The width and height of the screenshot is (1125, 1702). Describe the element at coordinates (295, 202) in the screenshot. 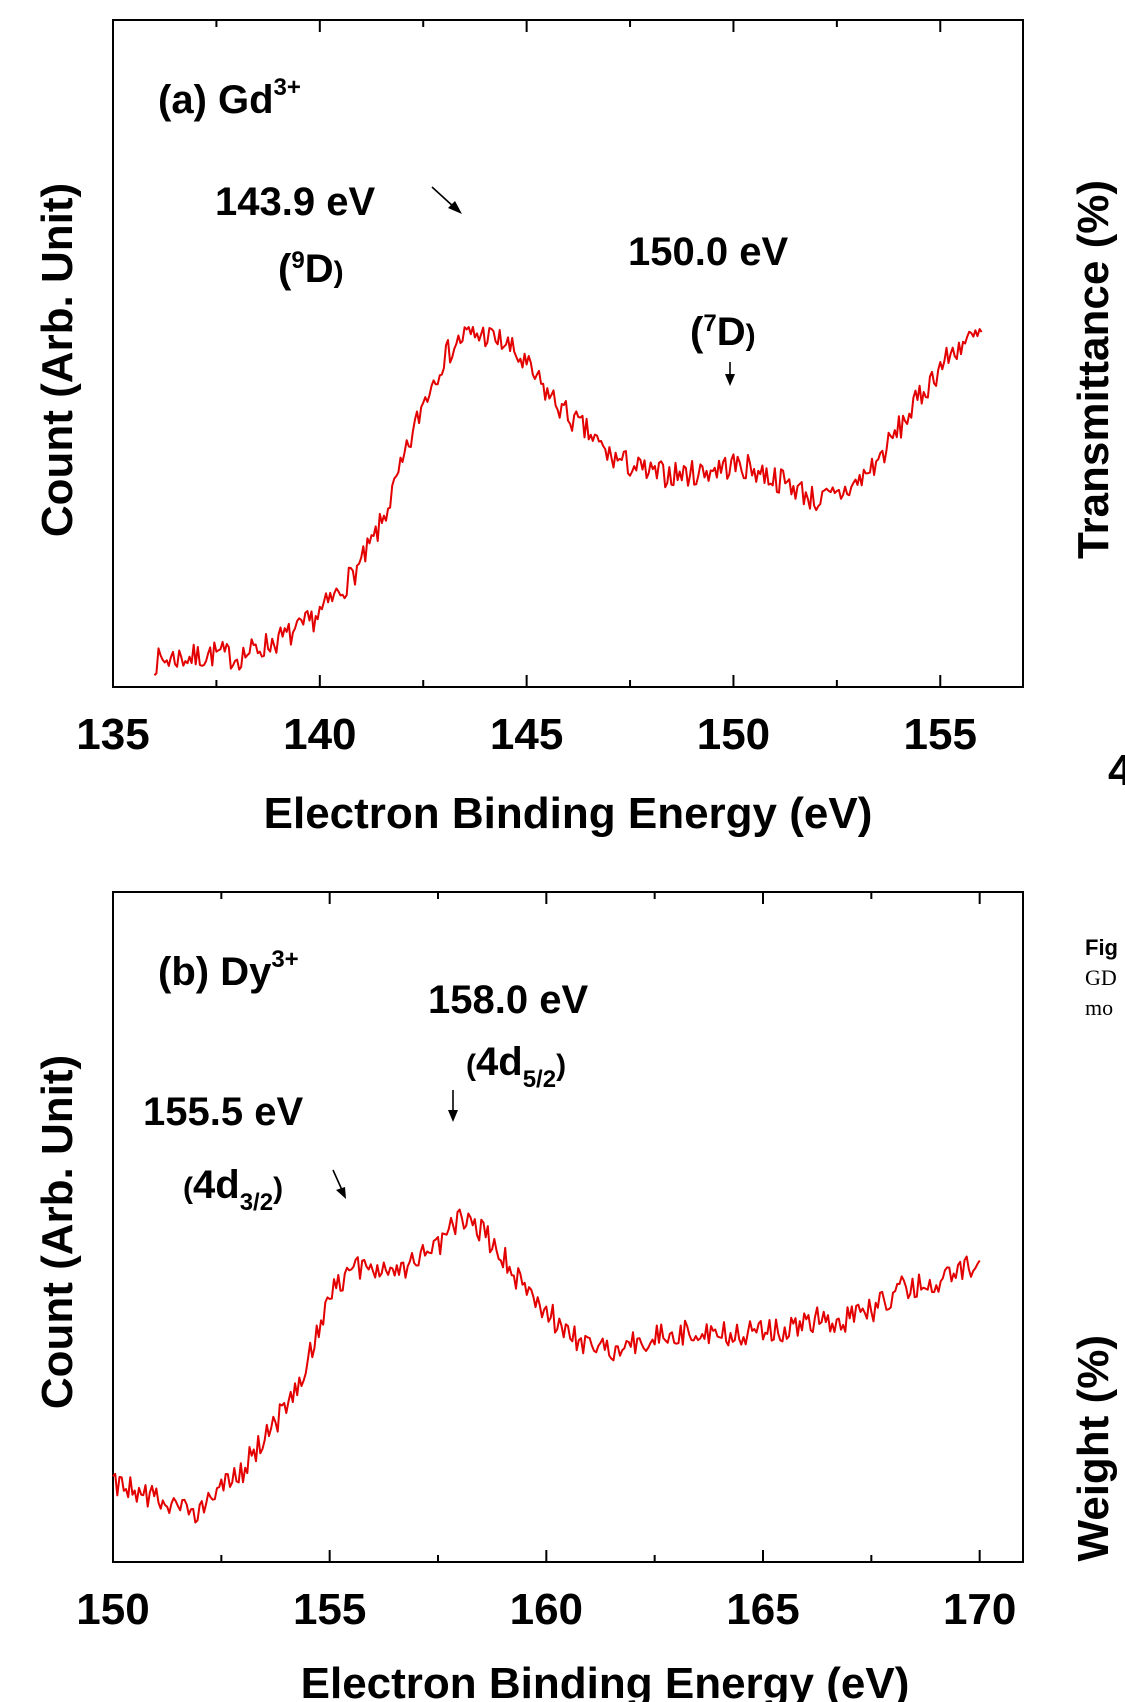

I see `peak-annotation-value: 143.9 eV` at that location.